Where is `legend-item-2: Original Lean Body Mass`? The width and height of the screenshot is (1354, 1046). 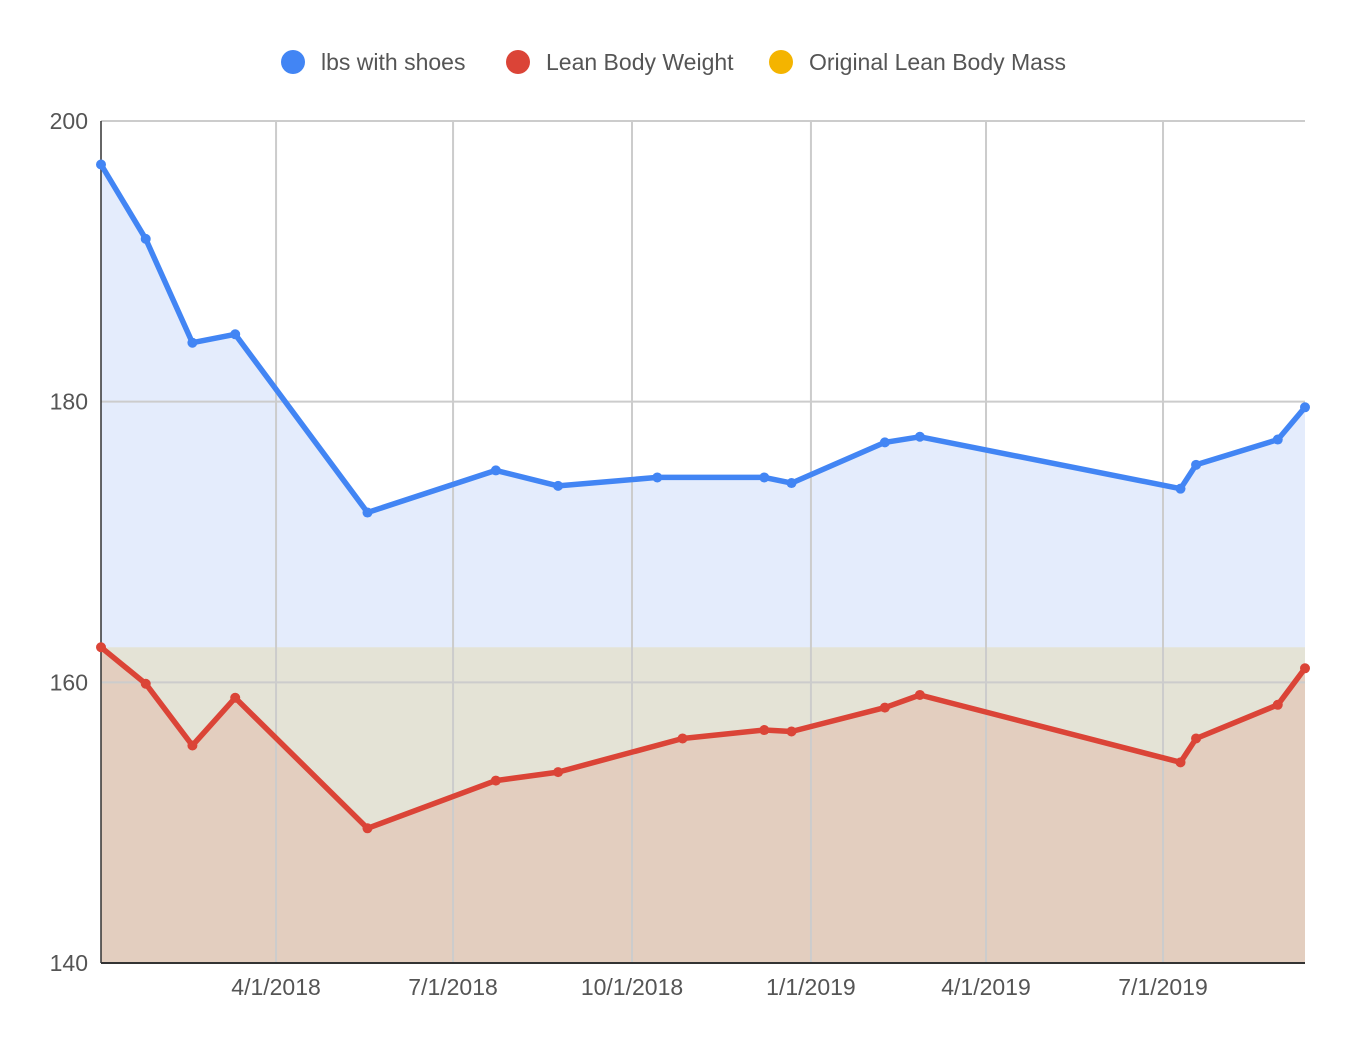 legend-item-2: Original Lean Body Mass is located at coordinates (917, 62).